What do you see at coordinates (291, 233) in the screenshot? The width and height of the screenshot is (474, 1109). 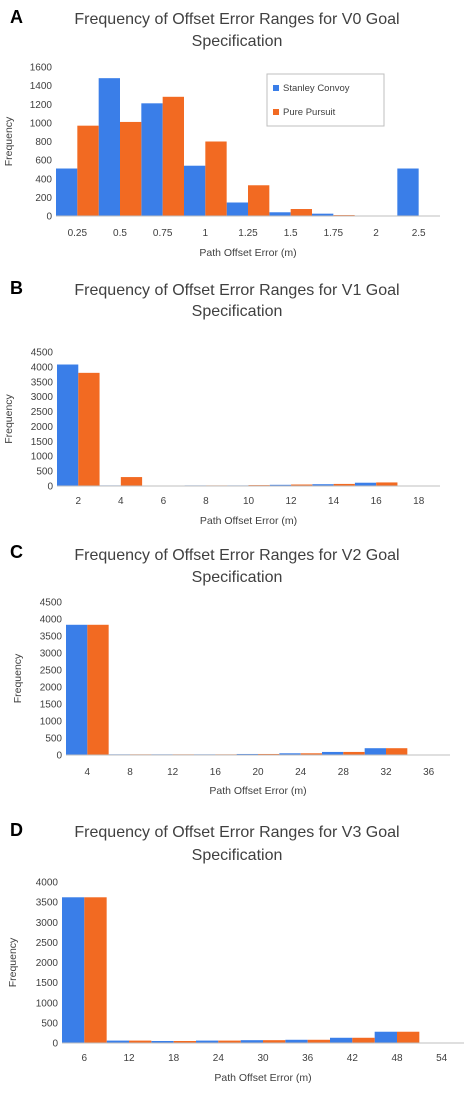 I see `x-tick-label: 1.5` at bounding box center [291, 233].